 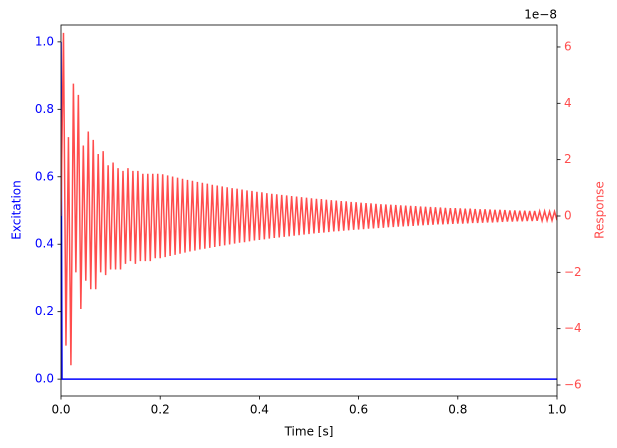 What do you see at coordinates (44, 41) in the screenshot?
I see `y-tick-label: 1.0` at bounding box center [44, 41].